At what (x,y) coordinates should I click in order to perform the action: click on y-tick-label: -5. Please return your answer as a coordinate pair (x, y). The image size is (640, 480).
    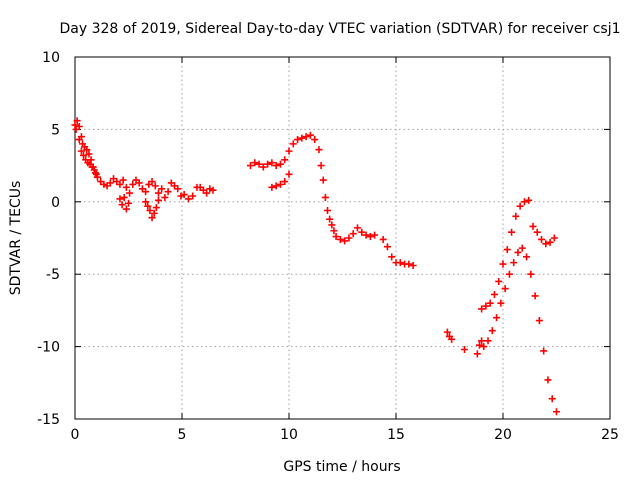
    Looking at the image, I should click on (53, 275).